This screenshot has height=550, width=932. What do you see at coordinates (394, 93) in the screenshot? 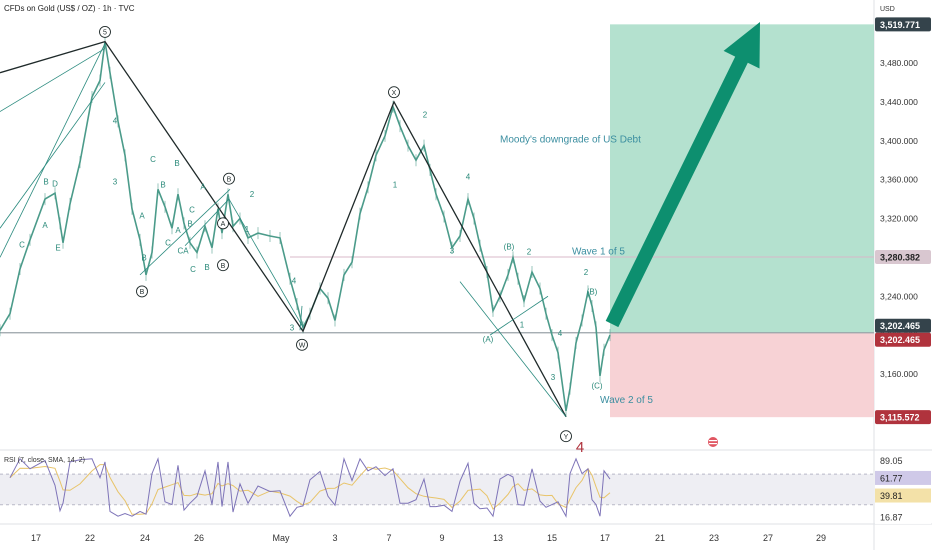
I see `wave-circle-label: X` at bounding box center [394, 93].